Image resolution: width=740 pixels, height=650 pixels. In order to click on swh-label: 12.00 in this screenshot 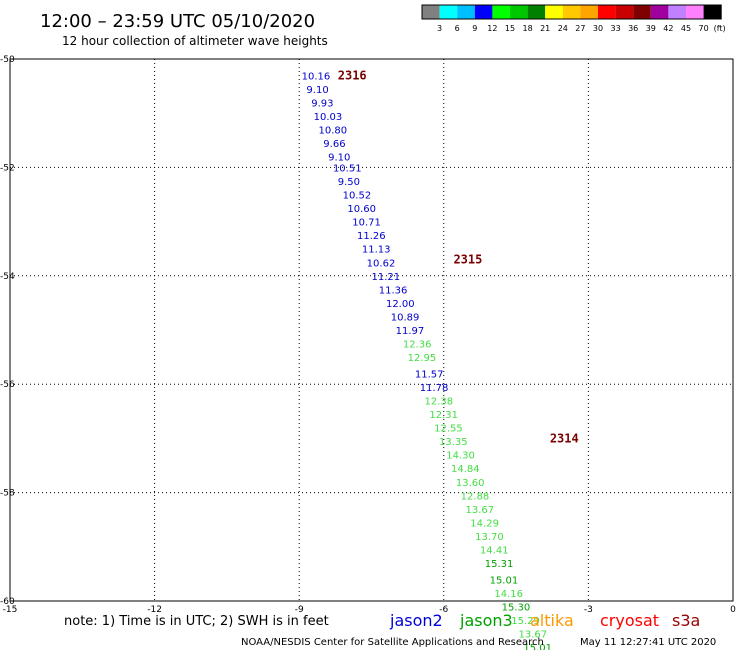, I will do `click(400, 304)`.